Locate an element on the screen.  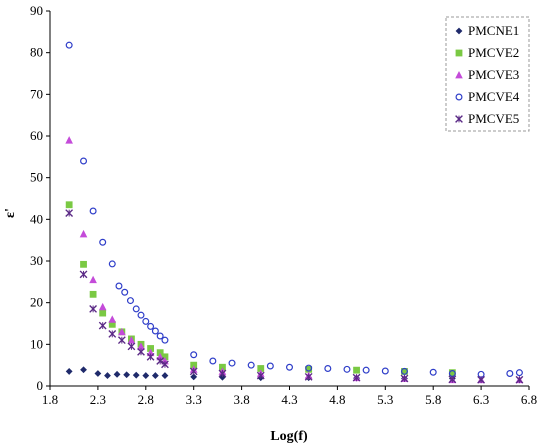
y-tick-label: 10 is located at coordinates (36, 343).